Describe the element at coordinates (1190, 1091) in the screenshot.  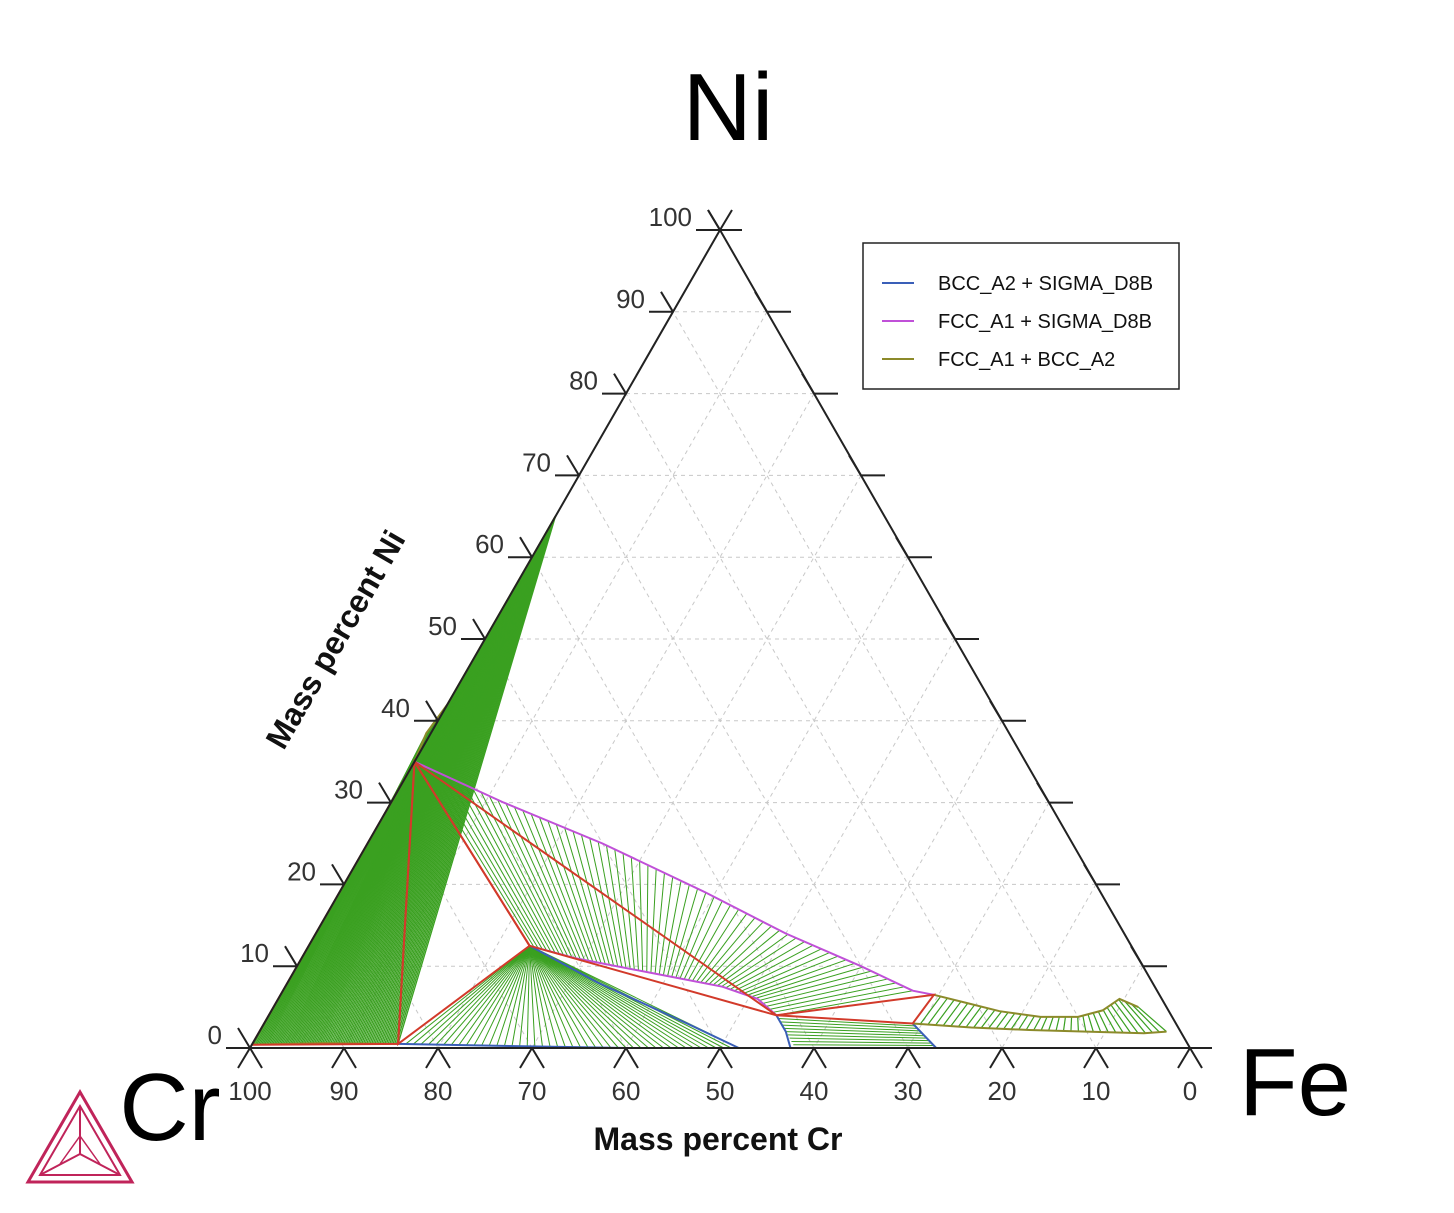
I see `bottom-tick-label: 0` at that location.